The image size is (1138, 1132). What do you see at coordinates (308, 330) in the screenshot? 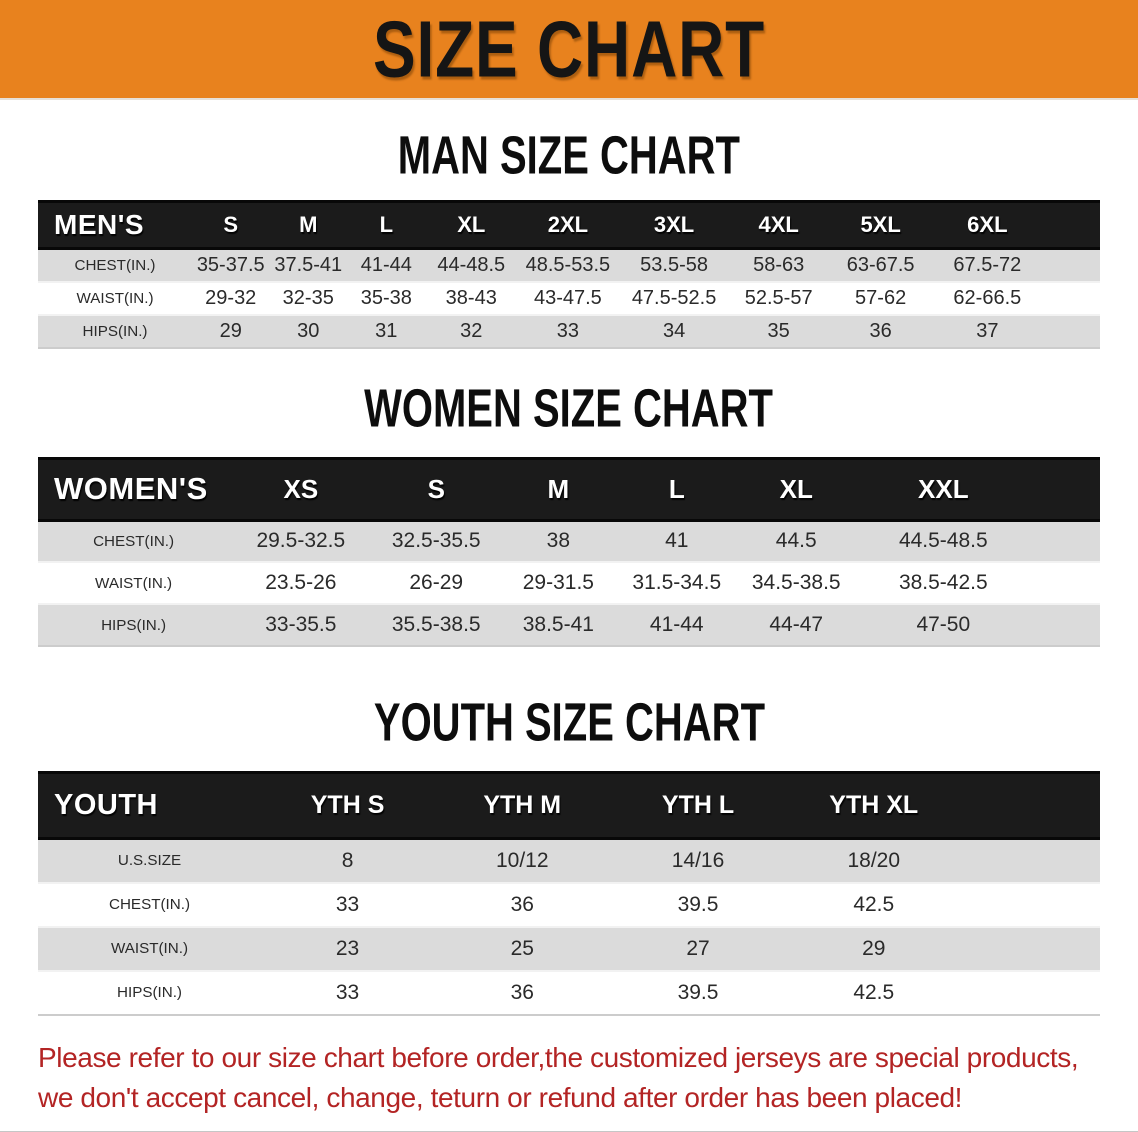
I see `size-value: 30` at bounding box center [308, 330].